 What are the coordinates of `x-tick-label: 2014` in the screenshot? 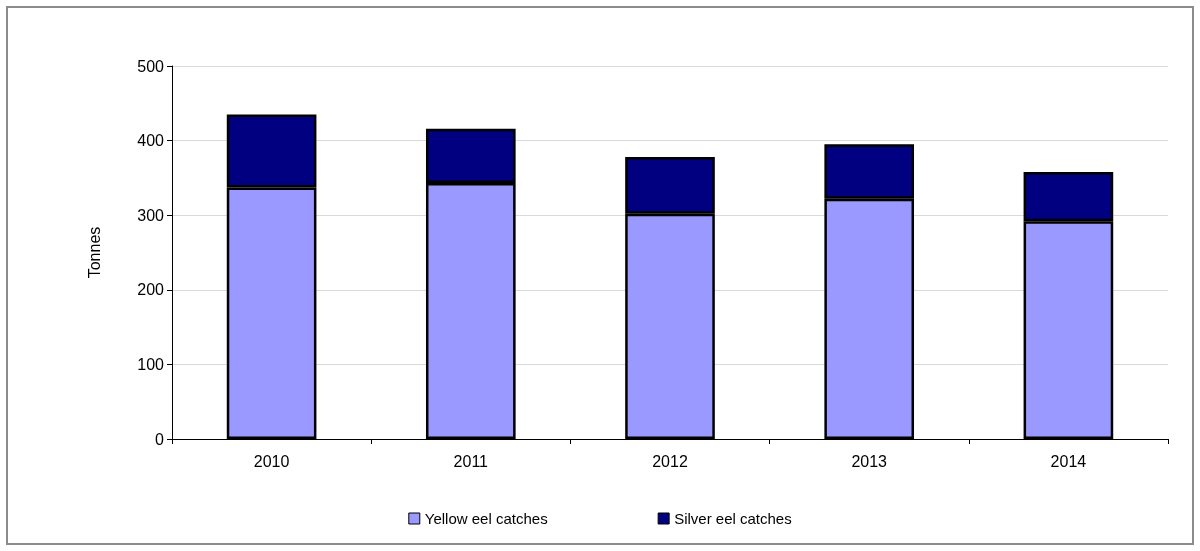 It's located at (1068, 461).